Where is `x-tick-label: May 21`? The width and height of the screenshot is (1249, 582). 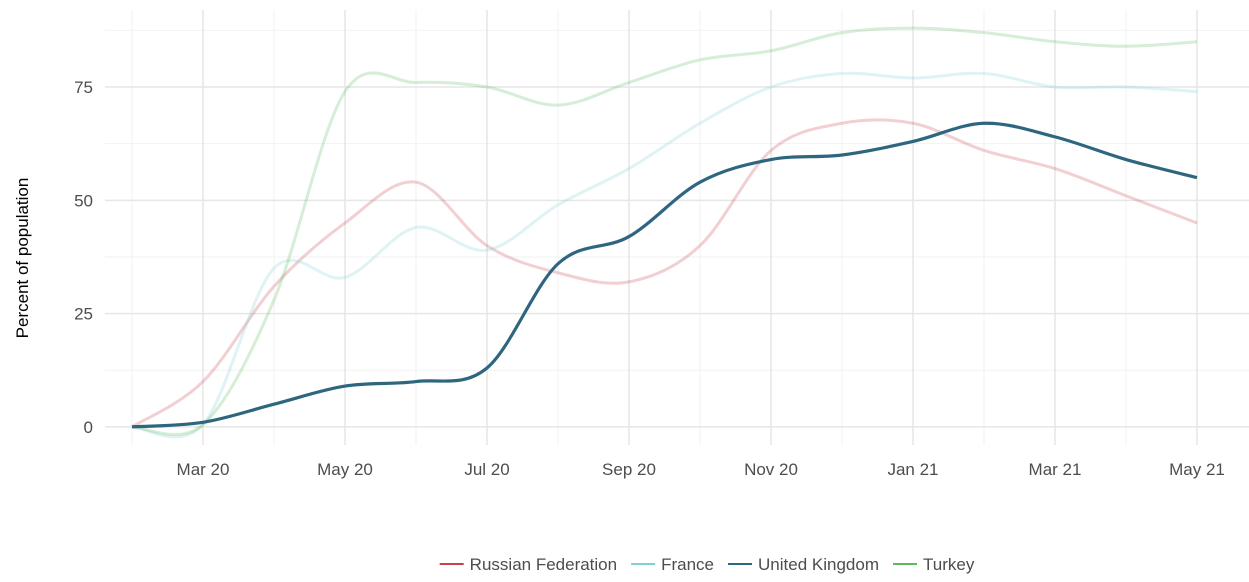
x-tick-label: May 21 is located at coordinates (1197, 469).